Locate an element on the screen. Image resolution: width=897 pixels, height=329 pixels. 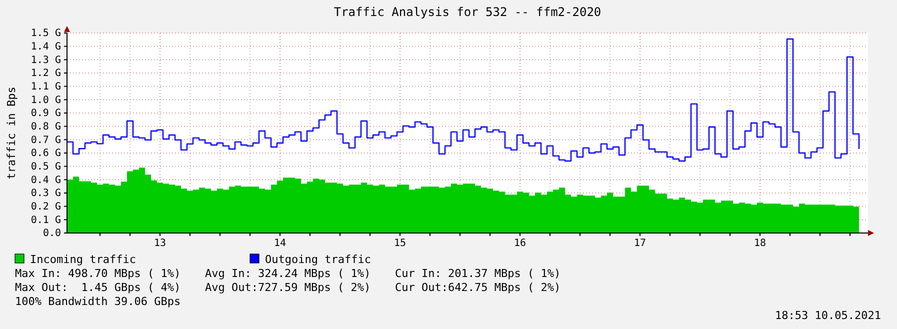
y-axis-title: traffic in Bps is located at coordinates (11, 133).